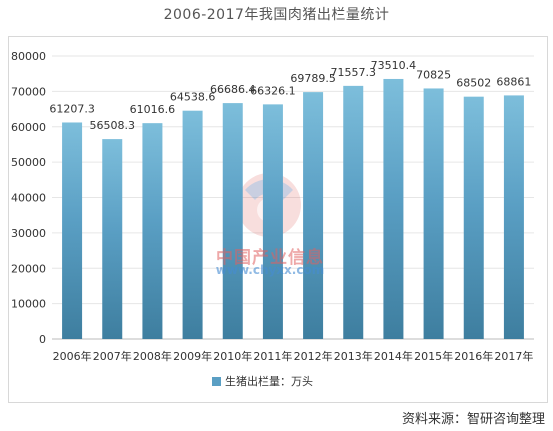 Image resolution: width=553 pixels, height=431 pixels. Describe the element at coordinates (433, 74) in the screenshot. I see `data-label: 70825` at that location.